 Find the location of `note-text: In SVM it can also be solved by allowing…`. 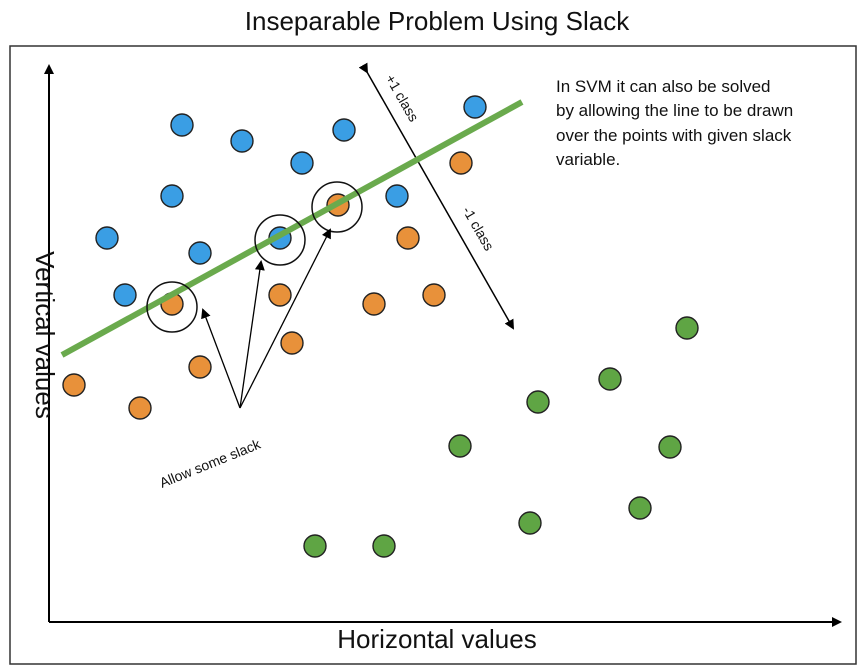

note-text: In SVM it can also be solved by allowing… is located at coordinates (677, 123).